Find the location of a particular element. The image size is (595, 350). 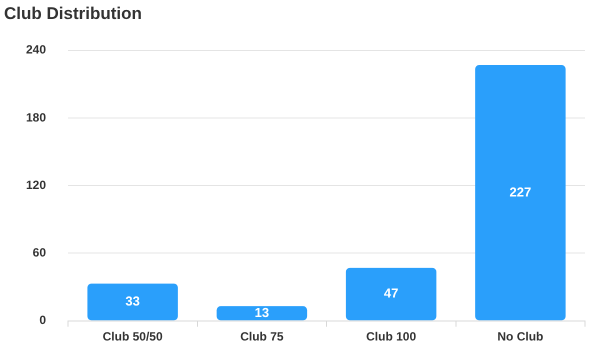

x-tick-label: Club 50/50 is located at coordinates (132, 336).